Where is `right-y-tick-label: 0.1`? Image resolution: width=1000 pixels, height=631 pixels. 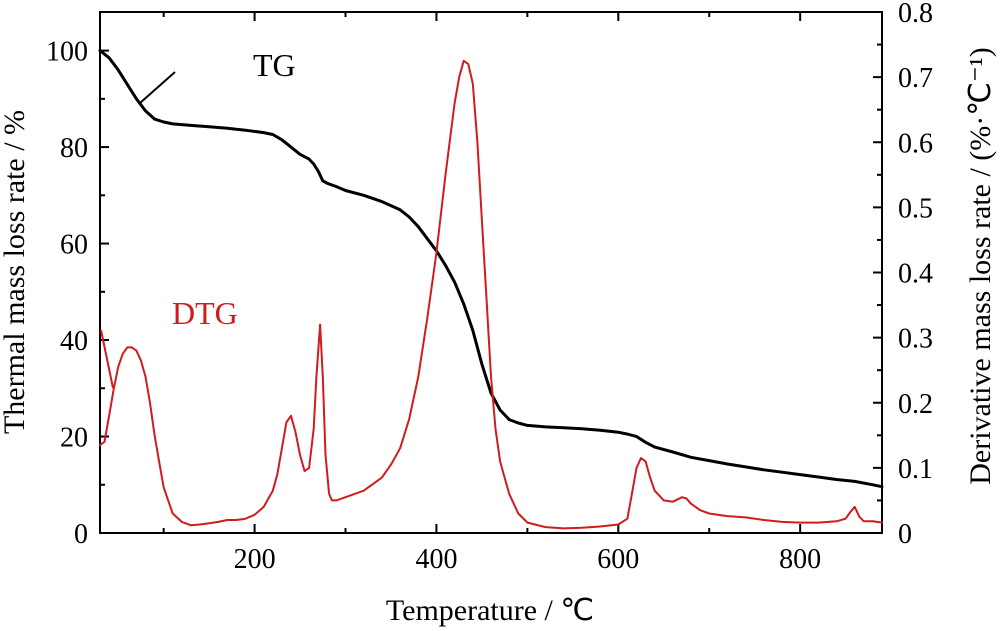
right-y-tick-label: 0.1 is located at coordinates (915, 469).